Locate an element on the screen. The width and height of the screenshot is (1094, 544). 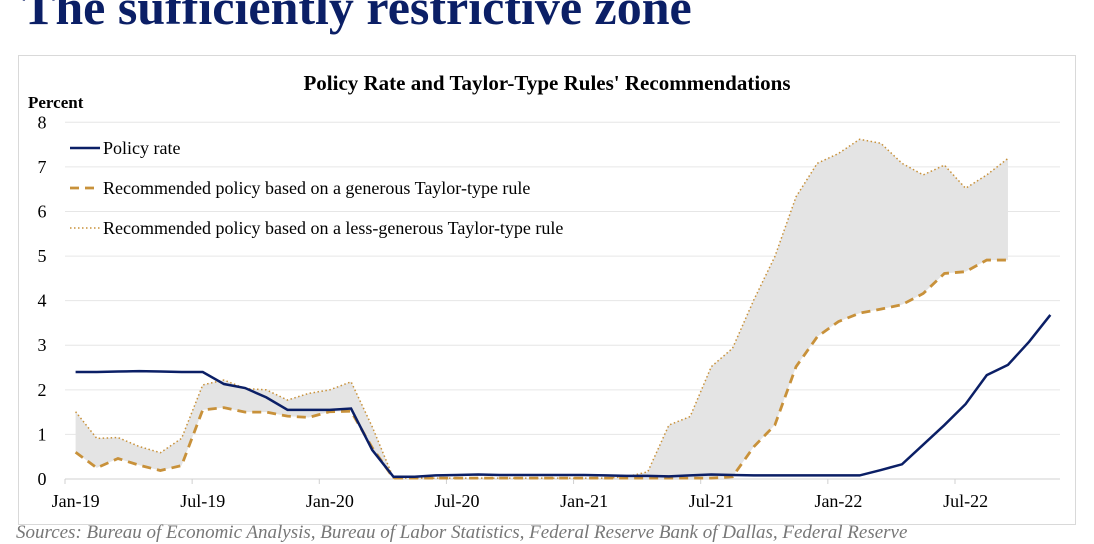
y-tick-label: 6 is located at coordinates (42, 211).